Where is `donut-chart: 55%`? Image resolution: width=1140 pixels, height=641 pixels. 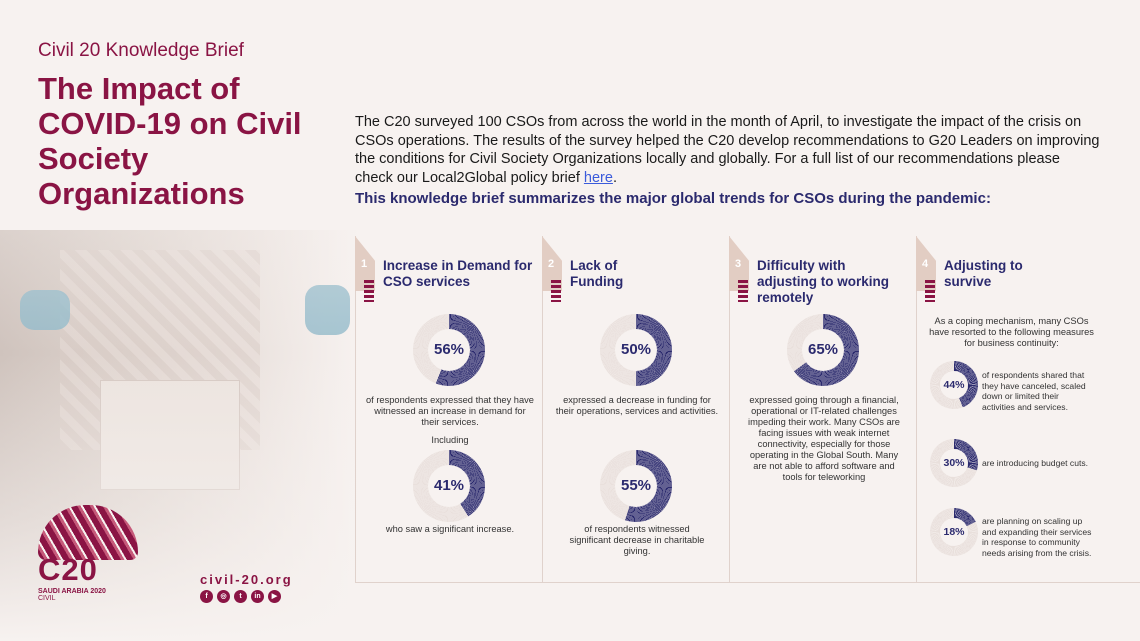 donut-chart: 55% is located at coordinates (636, 486).